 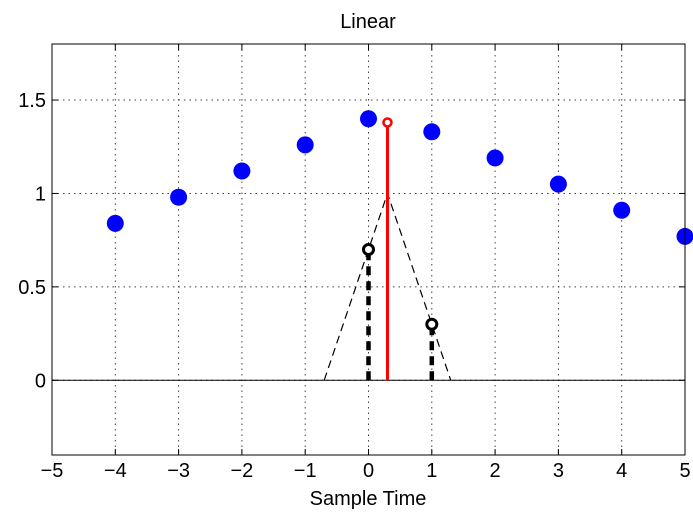 What do you see at coordinates (32, 101) in the screenshot?
I see `y-tick-label: 1.5` at bounding box center [32, 101].